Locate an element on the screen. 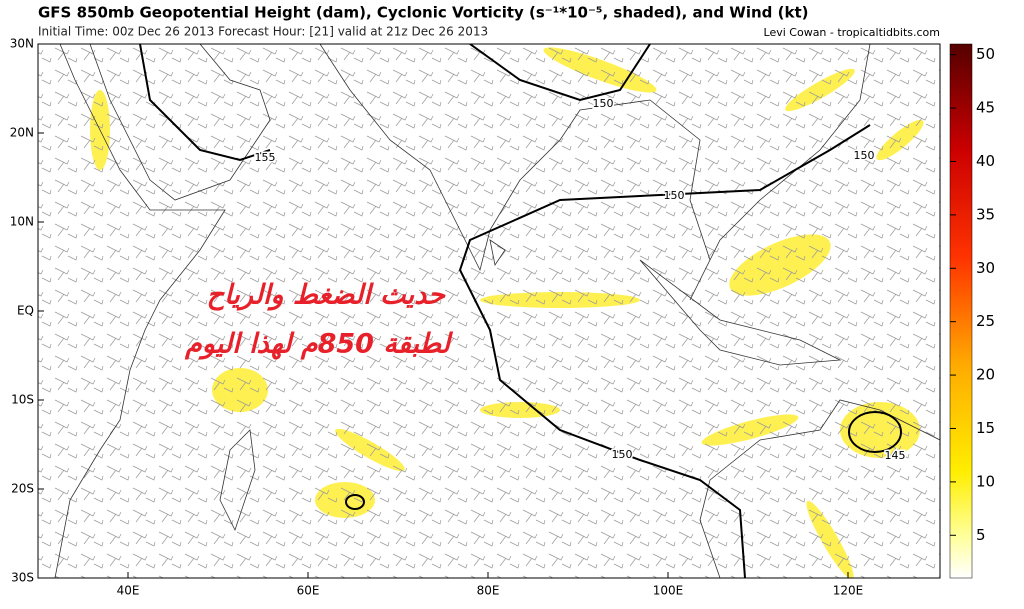  lon-label: 120E is located at coordinates (848, 591).